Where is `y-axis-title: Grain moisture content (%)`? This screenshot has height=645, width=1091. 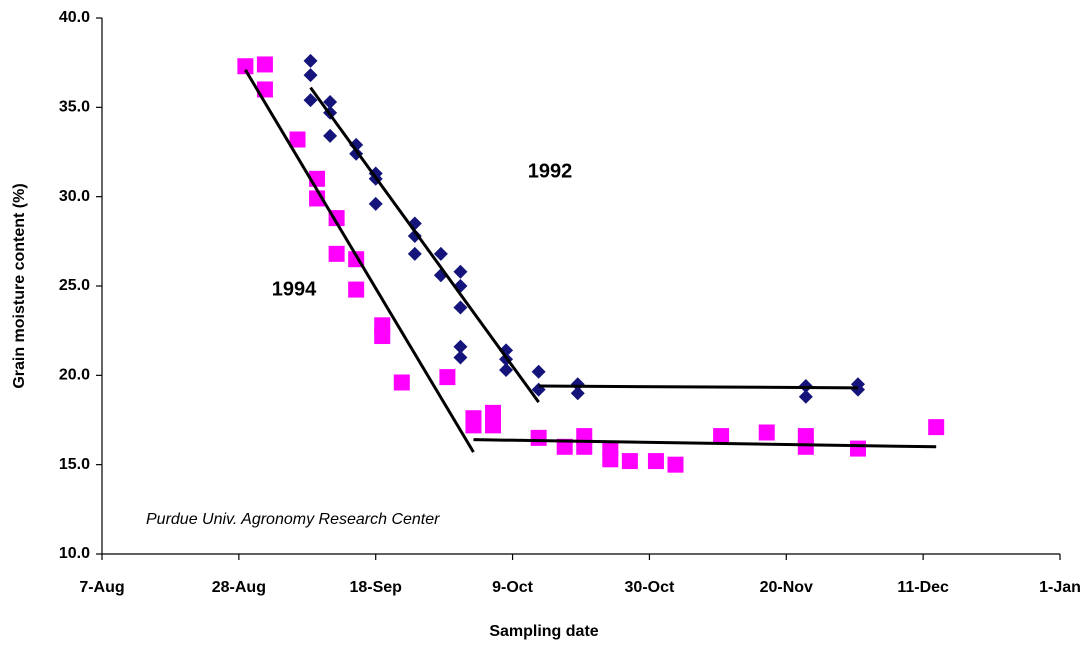
y-axis-title: Grain moisture content (%) is located at coordinates (19, 285).